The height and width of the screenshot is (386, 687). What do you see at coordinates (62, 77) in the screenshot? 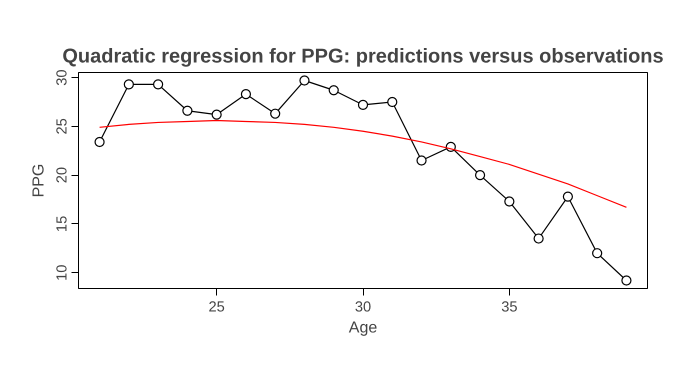
I see `y-tick-label: 30` at bounding box center [62, 77].